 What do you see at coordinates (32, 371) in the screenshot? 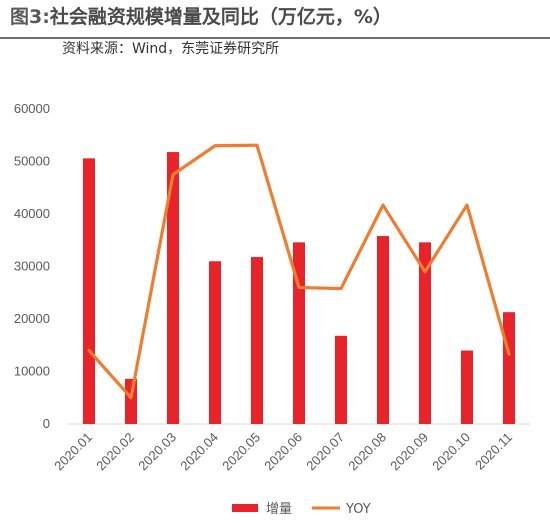
I see `y-tick-label: 10000` at bounding box center [32, 371].